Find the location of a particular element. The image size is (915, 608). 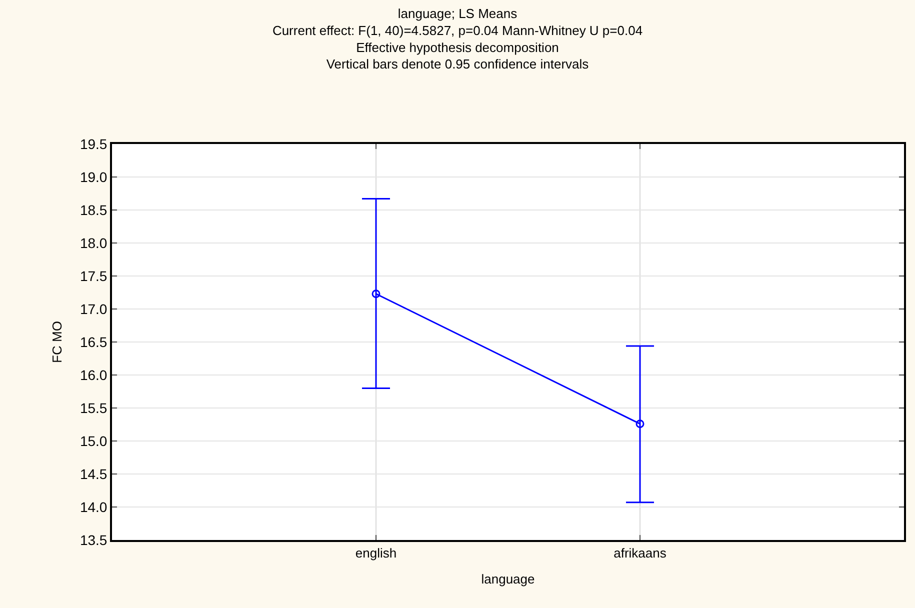

y-tick-label: 14.5 is located at coordinates (94, 474).